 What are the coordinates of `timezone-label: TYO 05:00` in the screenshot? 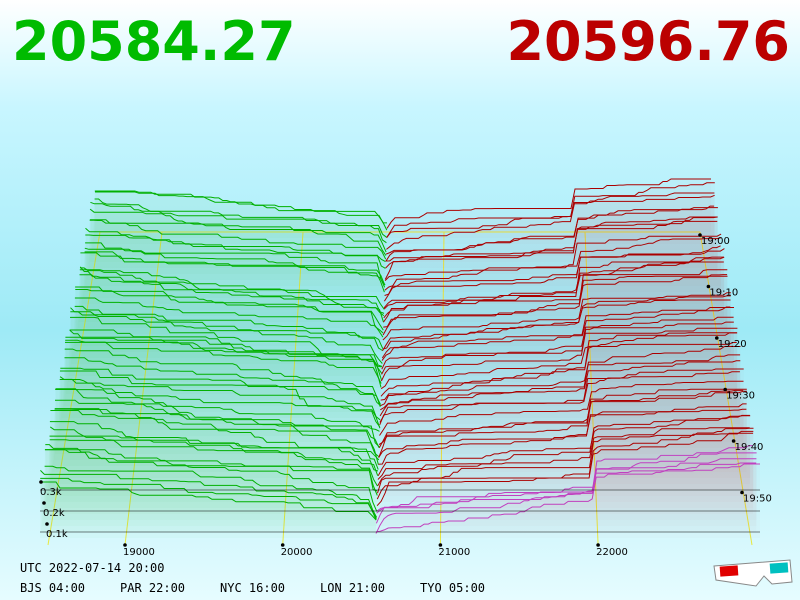 It's located at (452, 588).